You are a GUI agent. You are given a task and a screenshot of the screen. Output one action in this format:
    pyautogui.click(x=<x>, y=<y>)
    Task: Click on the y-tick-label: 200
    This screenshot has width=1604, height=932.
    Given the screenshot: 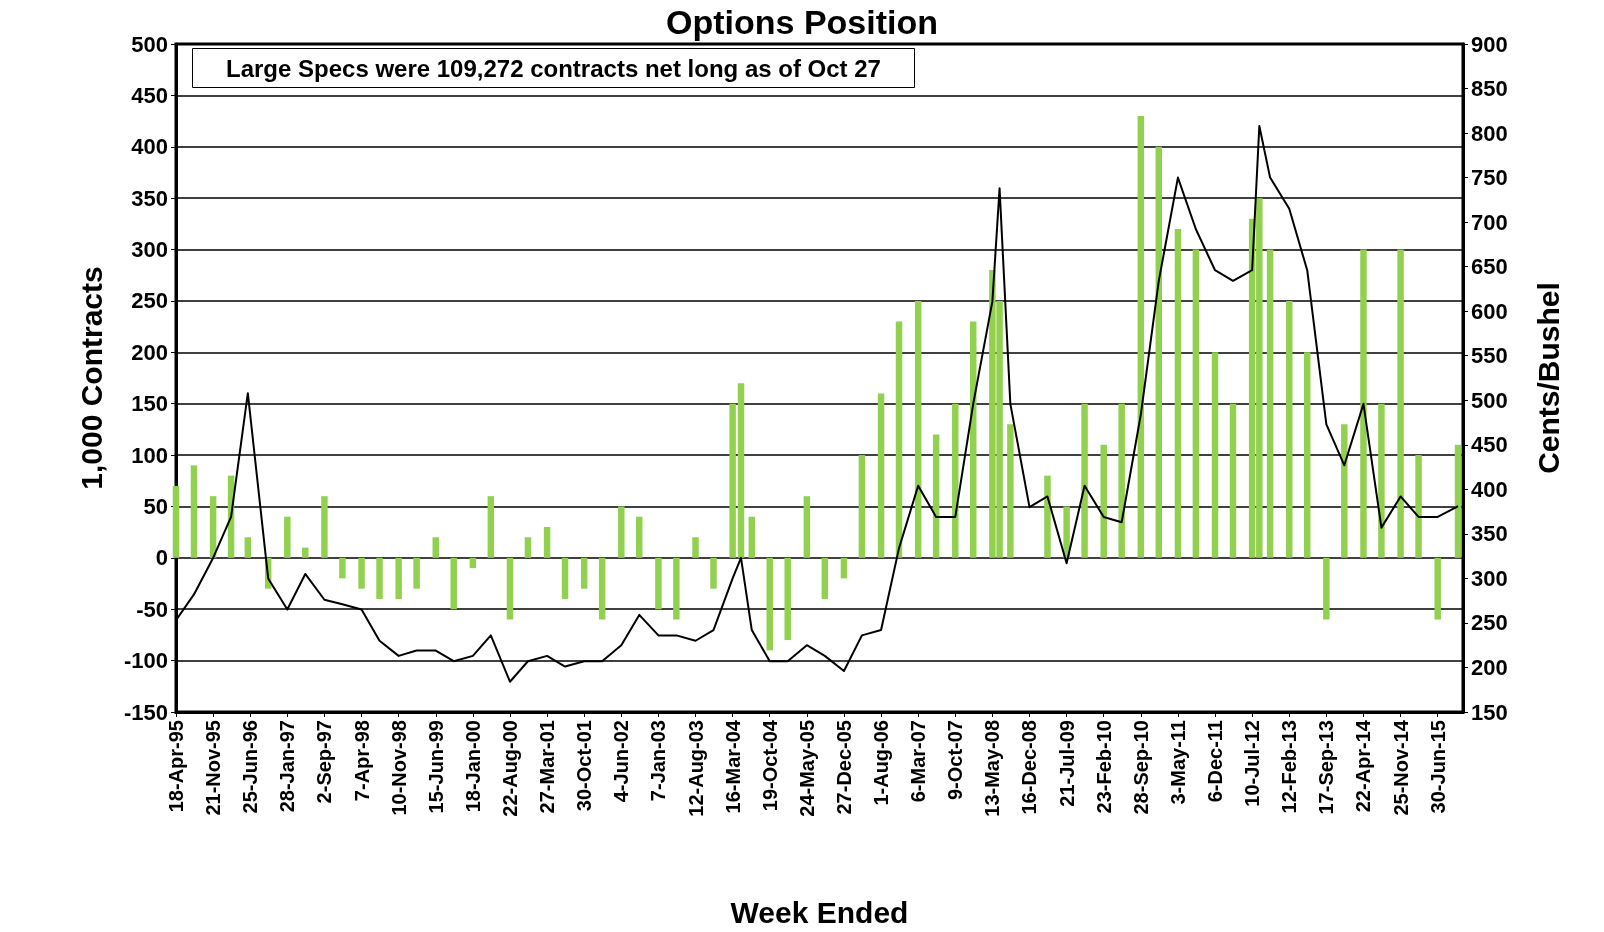 What is the action you would take?
    pyautogui.click(x=149, y=352)
    